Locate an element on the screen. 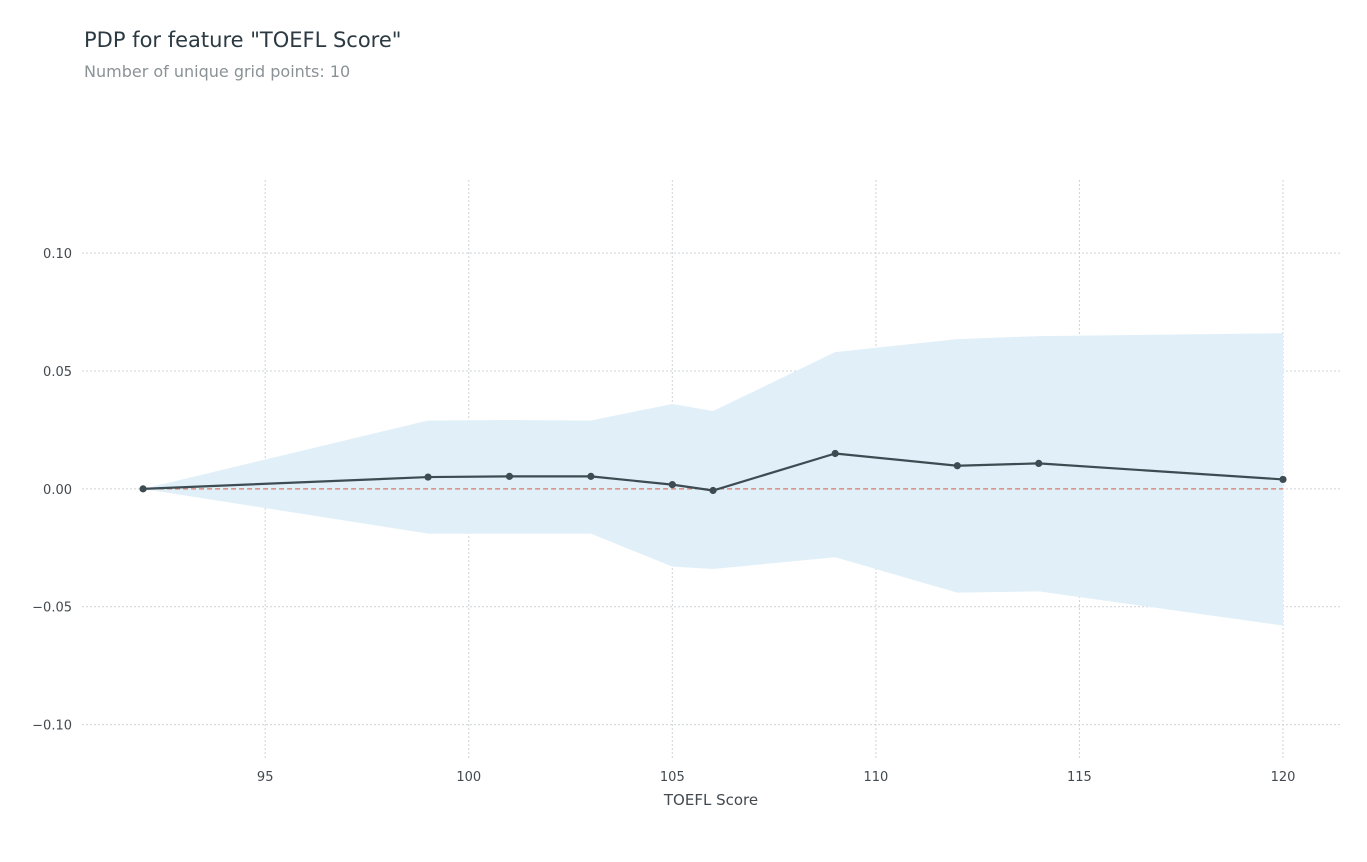 The height and width of the screenshot is (862, 1367). y-tick-label: 0.00 is located at coordinates (57, 490).